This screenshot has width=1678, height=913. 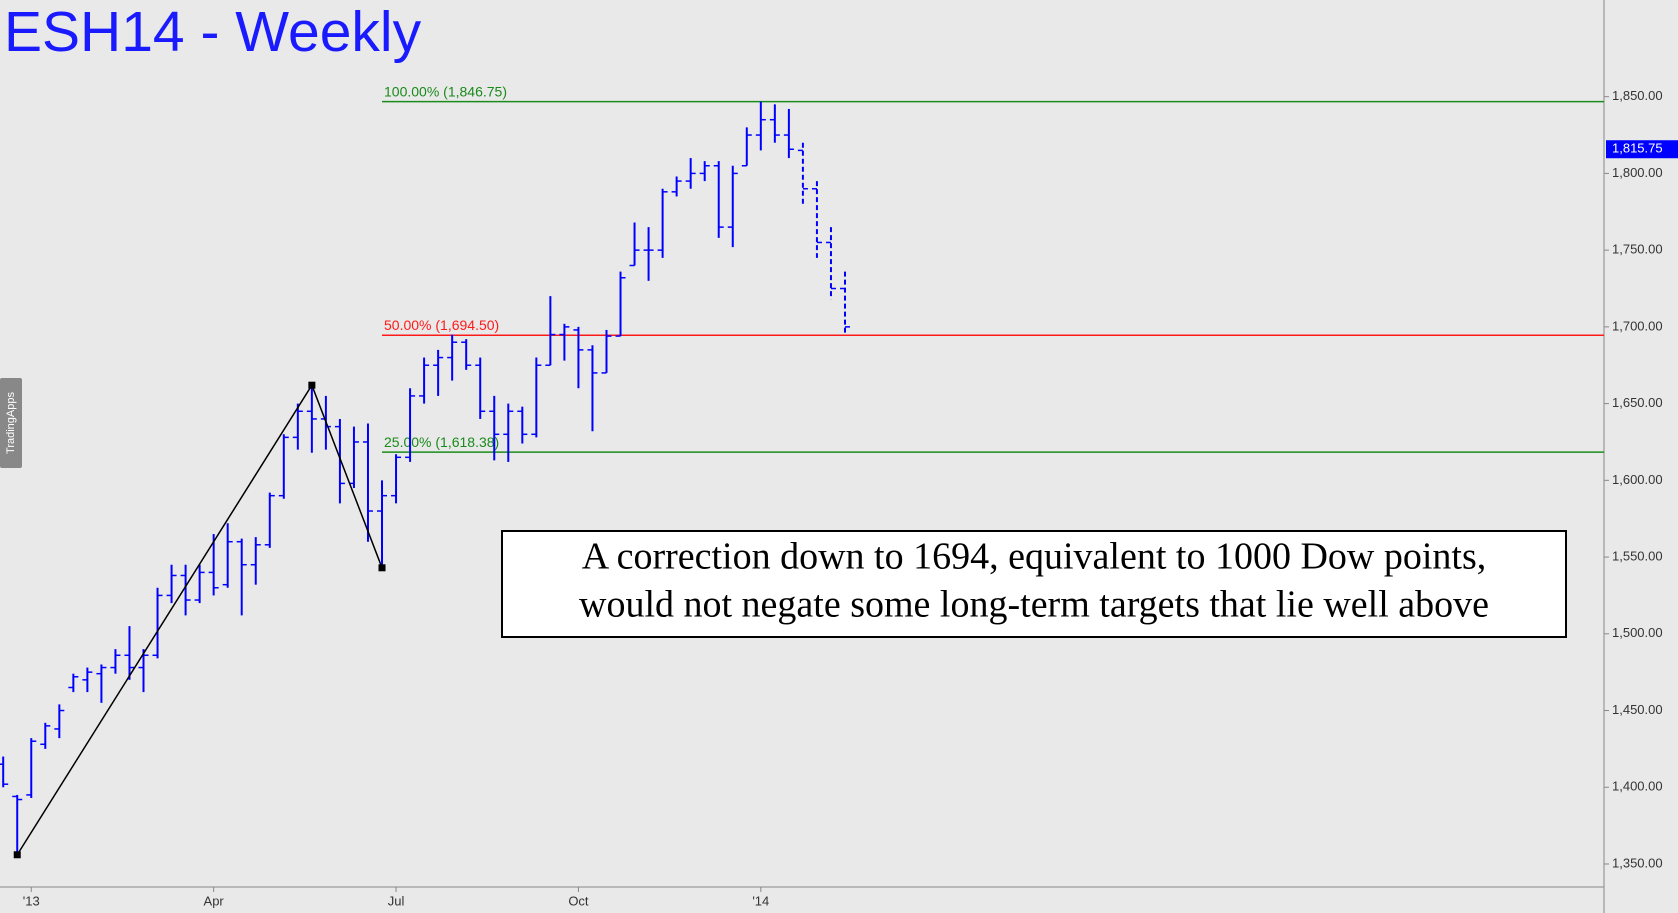 I want to click on last-price-box, so click(x=1642, y=149).